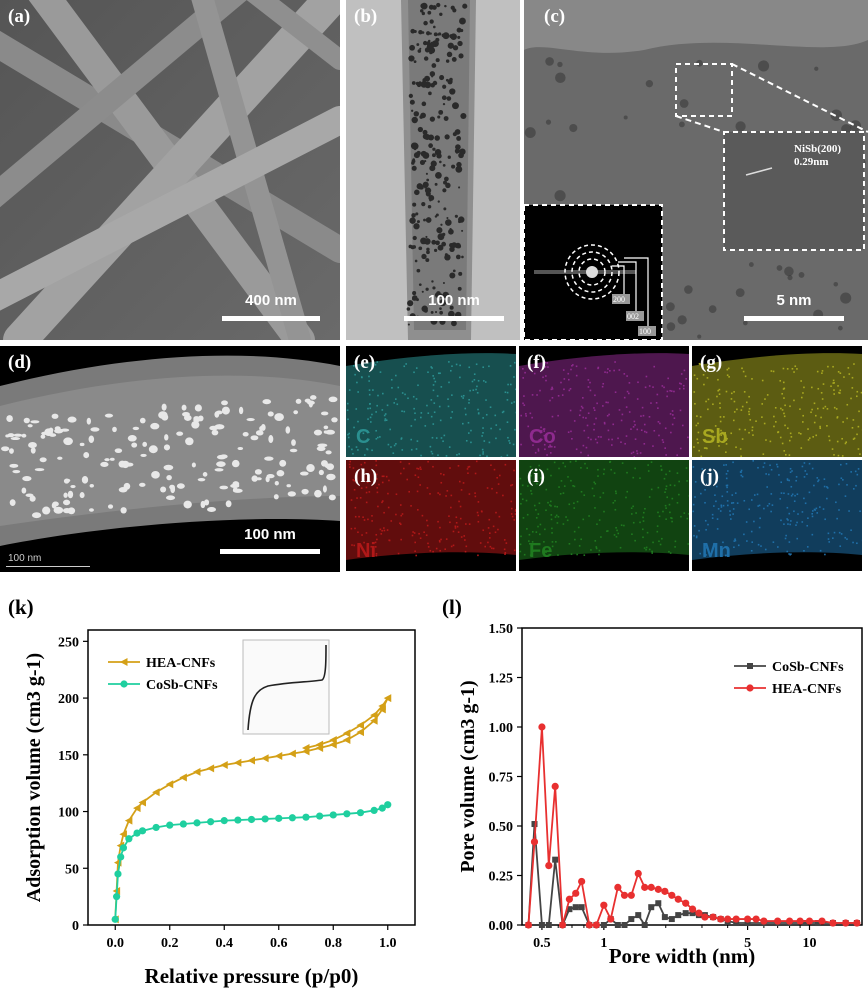  I want to click on element-symbol: Co, so click(542, 437).